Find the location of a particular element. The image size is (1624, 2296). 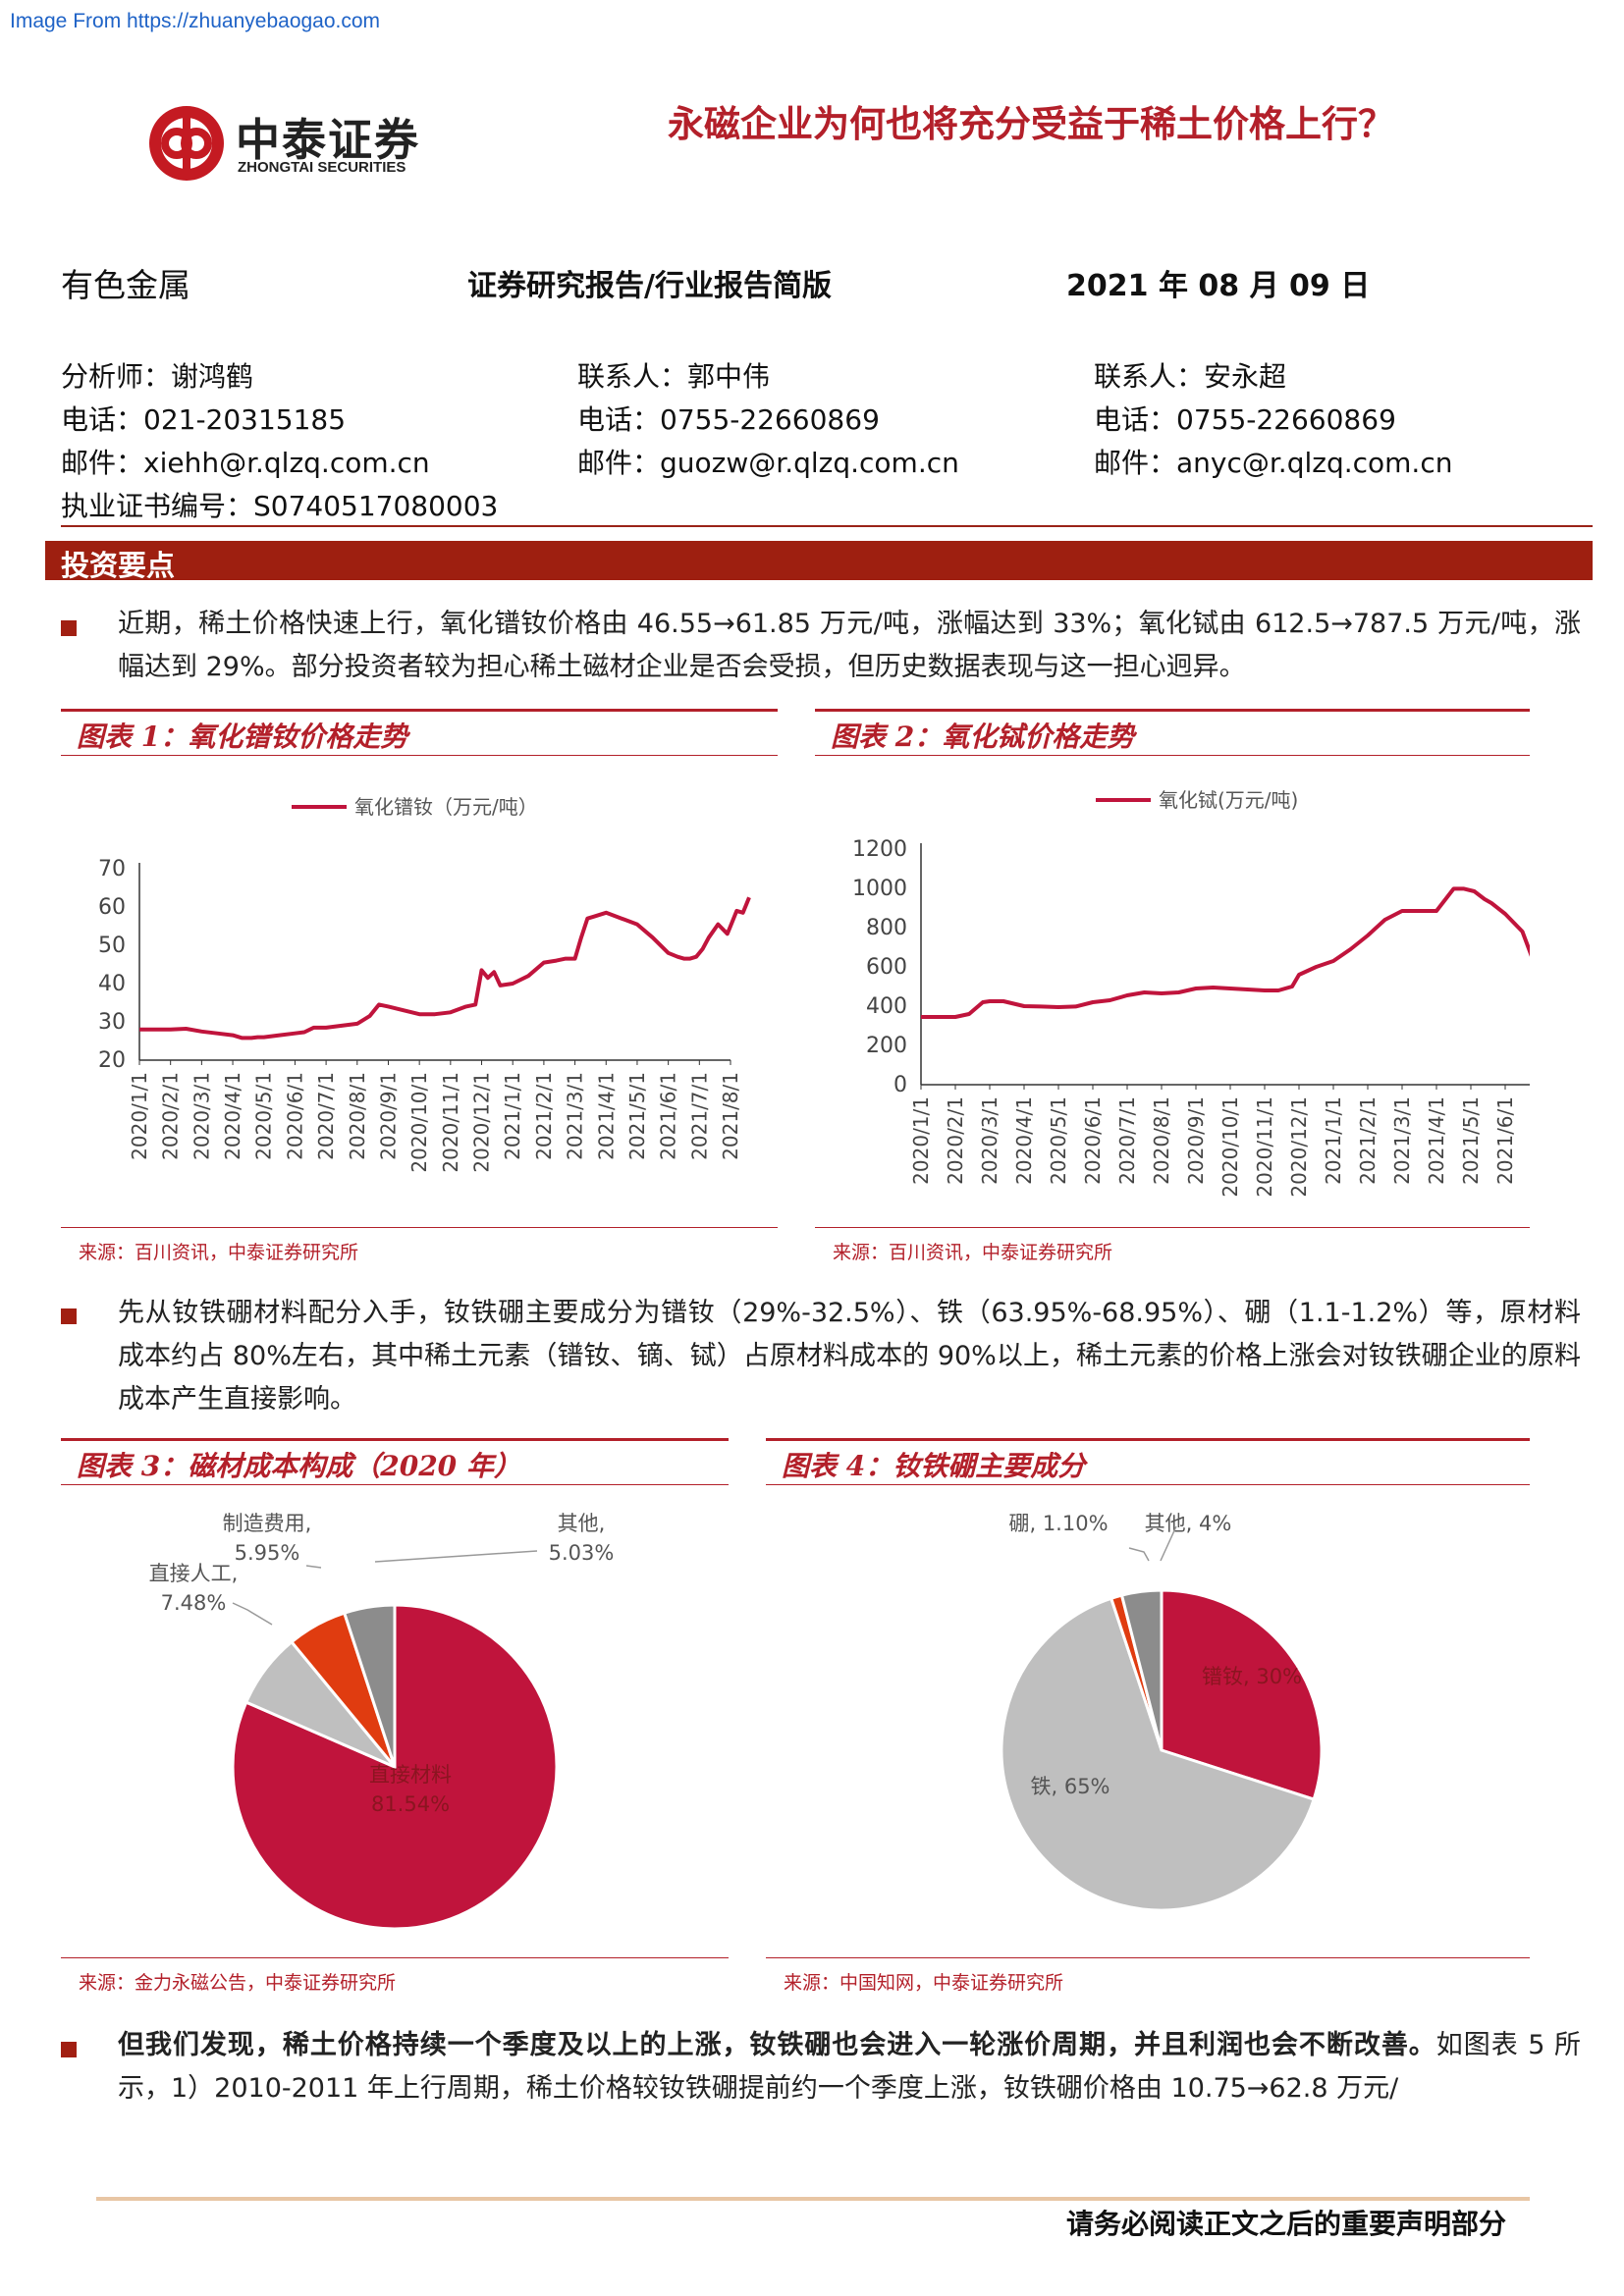

figure-3-footer: 来源：金力永磁公告，中泰证券研究所 is located at coordinates (395, 1975).